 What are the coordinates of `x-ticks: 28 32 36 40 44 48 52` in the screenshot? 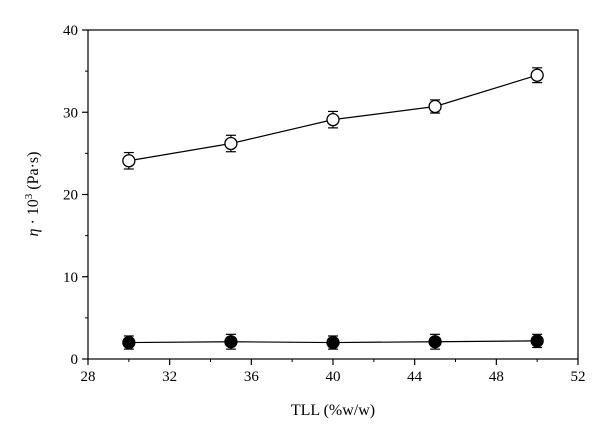 It's located at (333, 372).